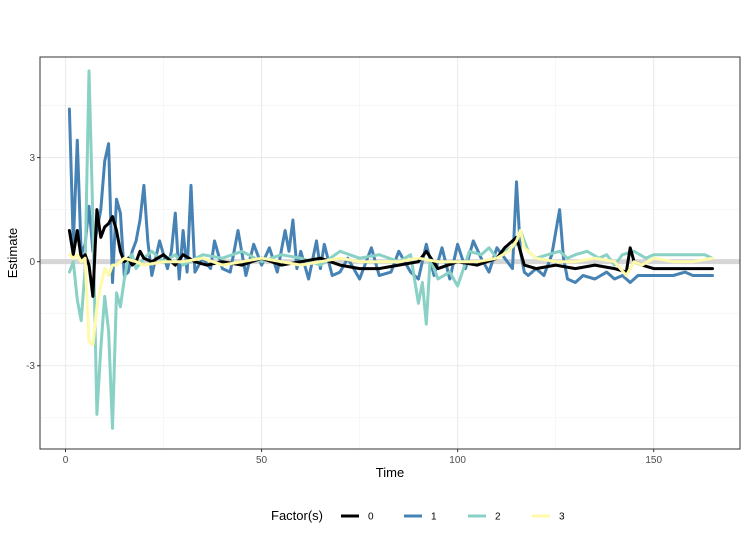 This screenshot has width=746, height=542. What do you see at coordinates (32, 158) in the screenshot?
I see `y-tick-label: 3` at bounding box center [32, 158].